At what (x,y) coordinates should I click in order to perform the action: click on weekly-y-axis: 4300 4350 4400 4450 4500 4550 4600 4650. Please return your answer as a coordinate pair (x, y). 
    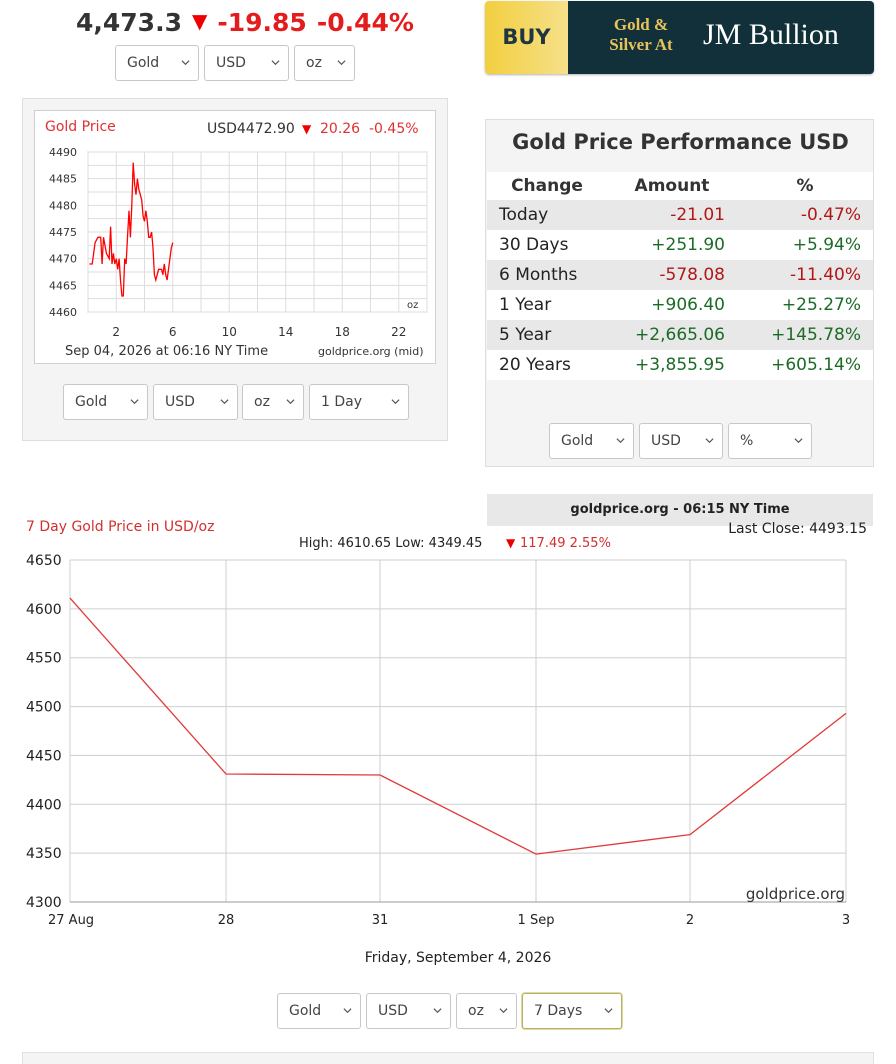
    Looking at the image, I should click on (44, 732).